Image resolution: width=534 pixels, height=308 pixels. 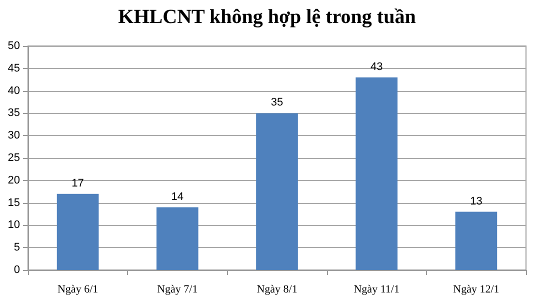 I want to click on data-label: 43, so click(x=376, y=66).